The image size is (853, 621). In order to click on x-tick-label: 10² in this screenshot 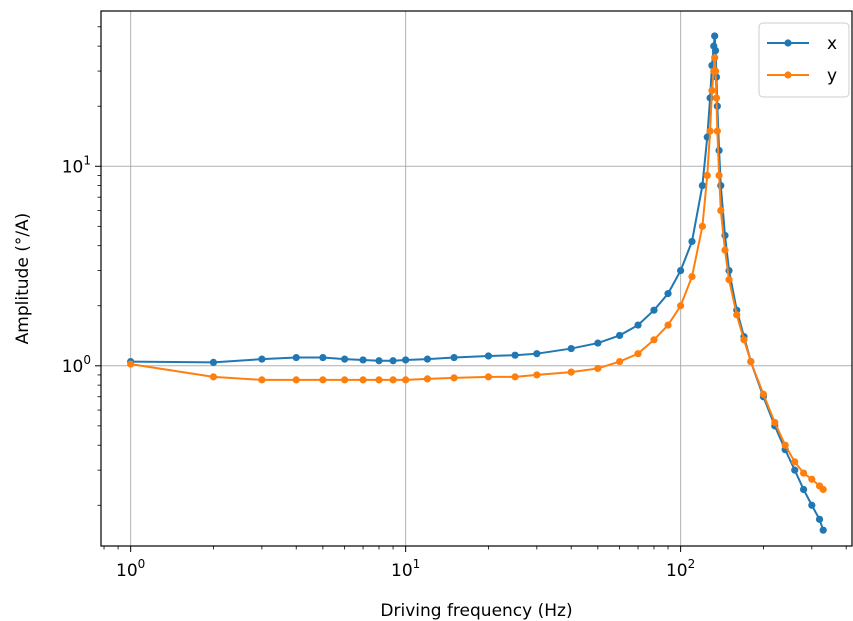, I will do `click(680, 569)`.